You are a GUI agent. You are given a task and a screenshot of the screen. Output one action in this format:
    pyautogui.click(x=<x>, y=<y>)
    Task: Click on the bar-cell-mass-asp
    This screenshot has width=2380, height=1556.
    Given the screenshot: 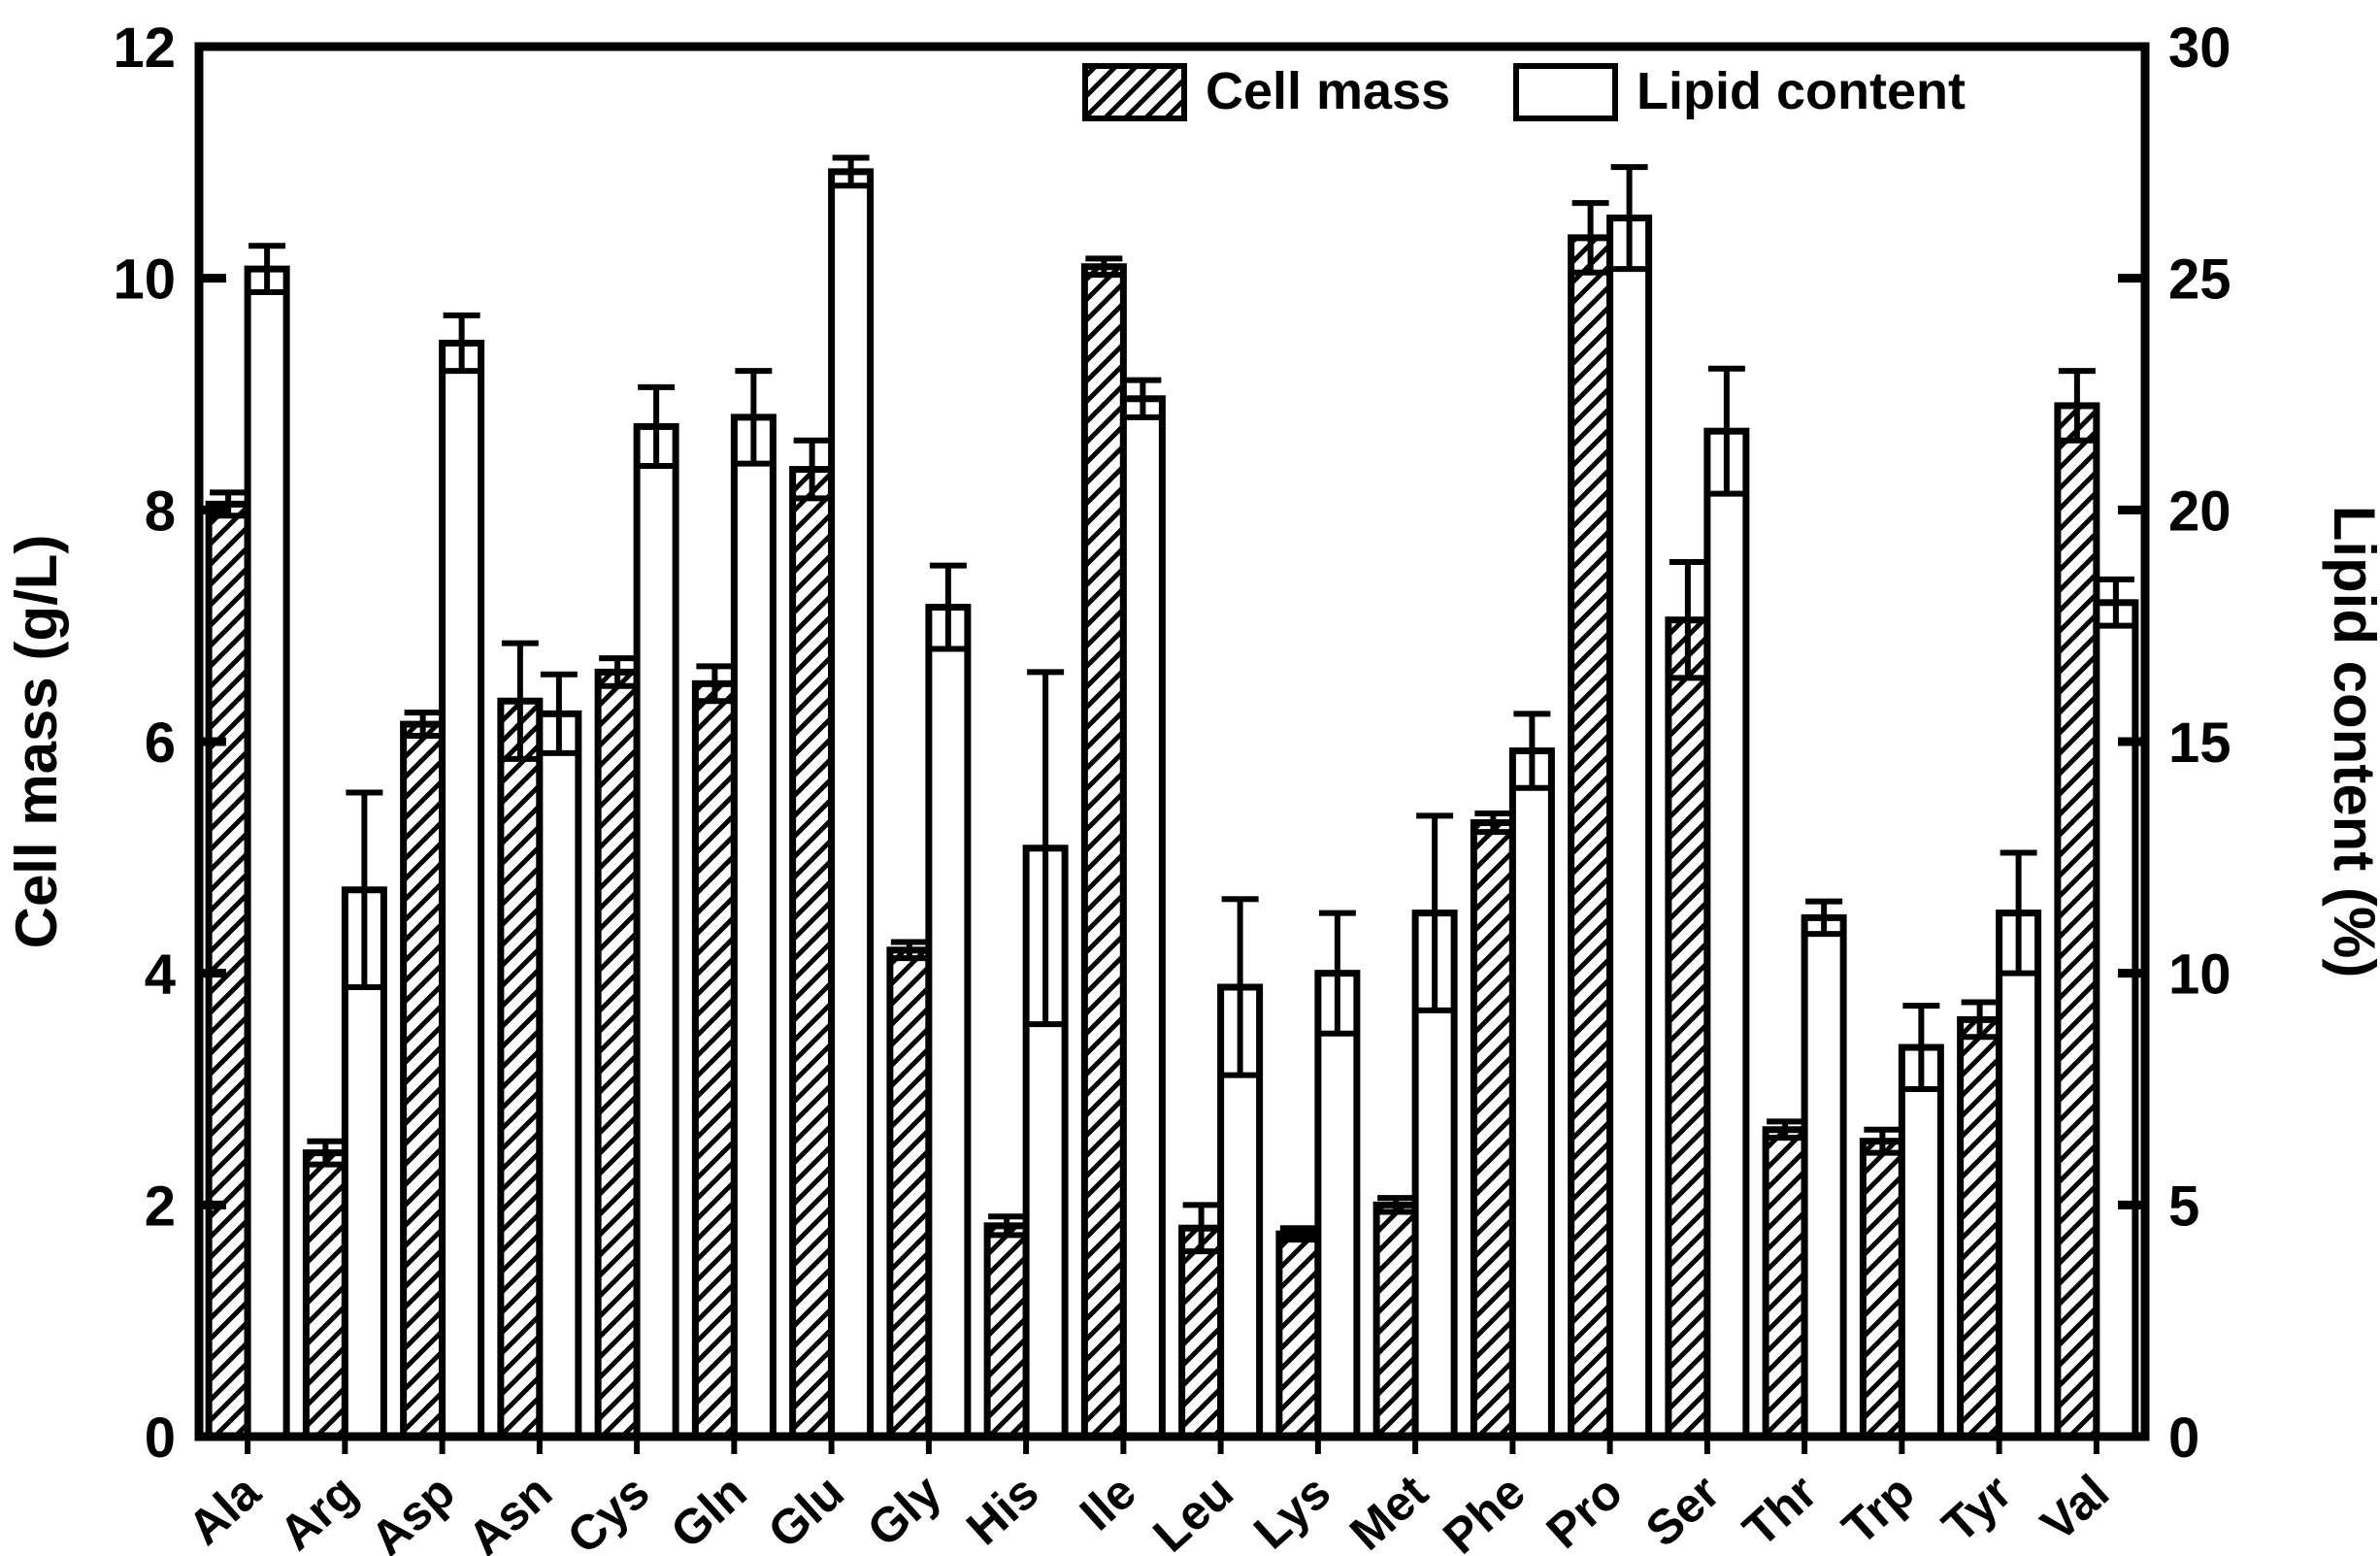 What is the action you would take?
    pyautogui.click(x=423, y=1080)
    